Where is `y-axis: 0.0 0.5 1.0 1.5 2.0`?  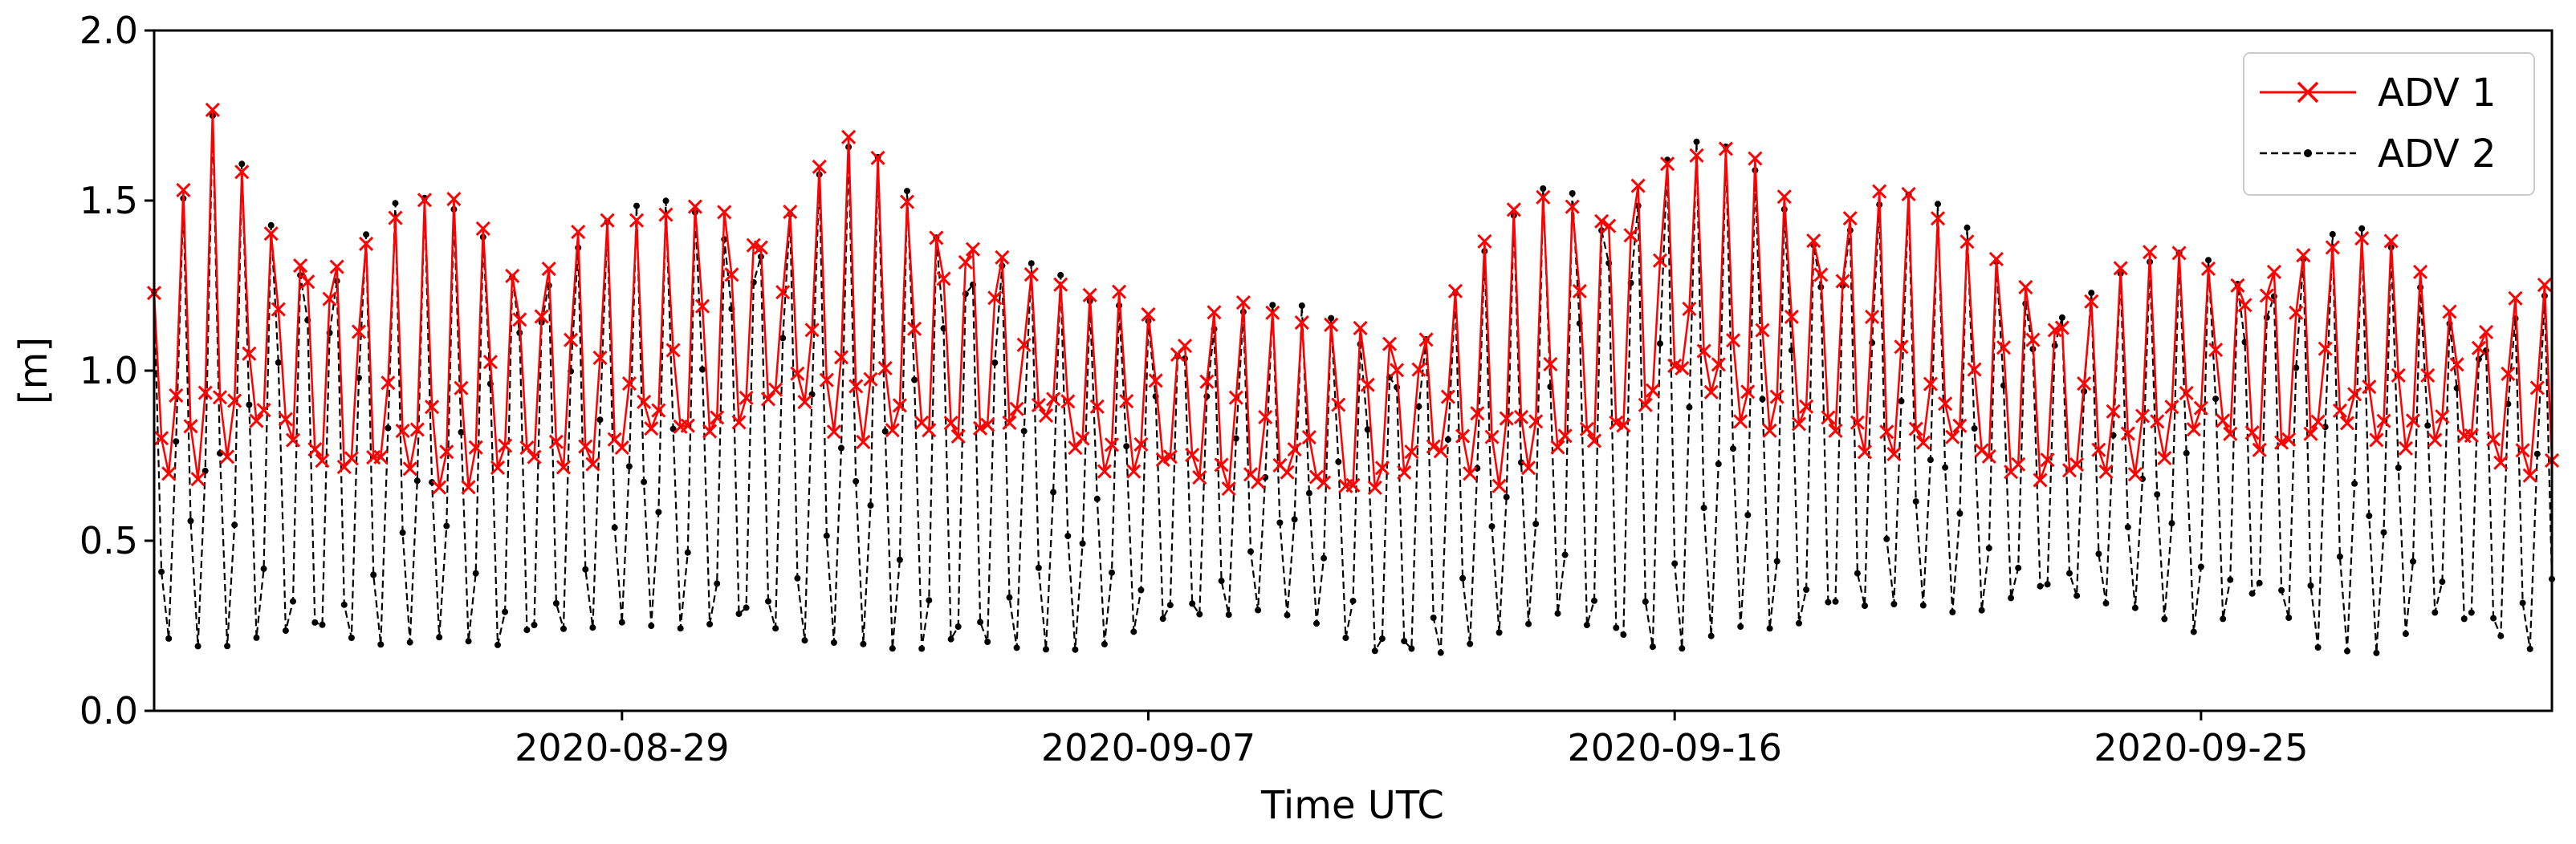 y-axis: 0.0 0.5 1.0 1.5 2.0 is located at coordinates (116, 371).